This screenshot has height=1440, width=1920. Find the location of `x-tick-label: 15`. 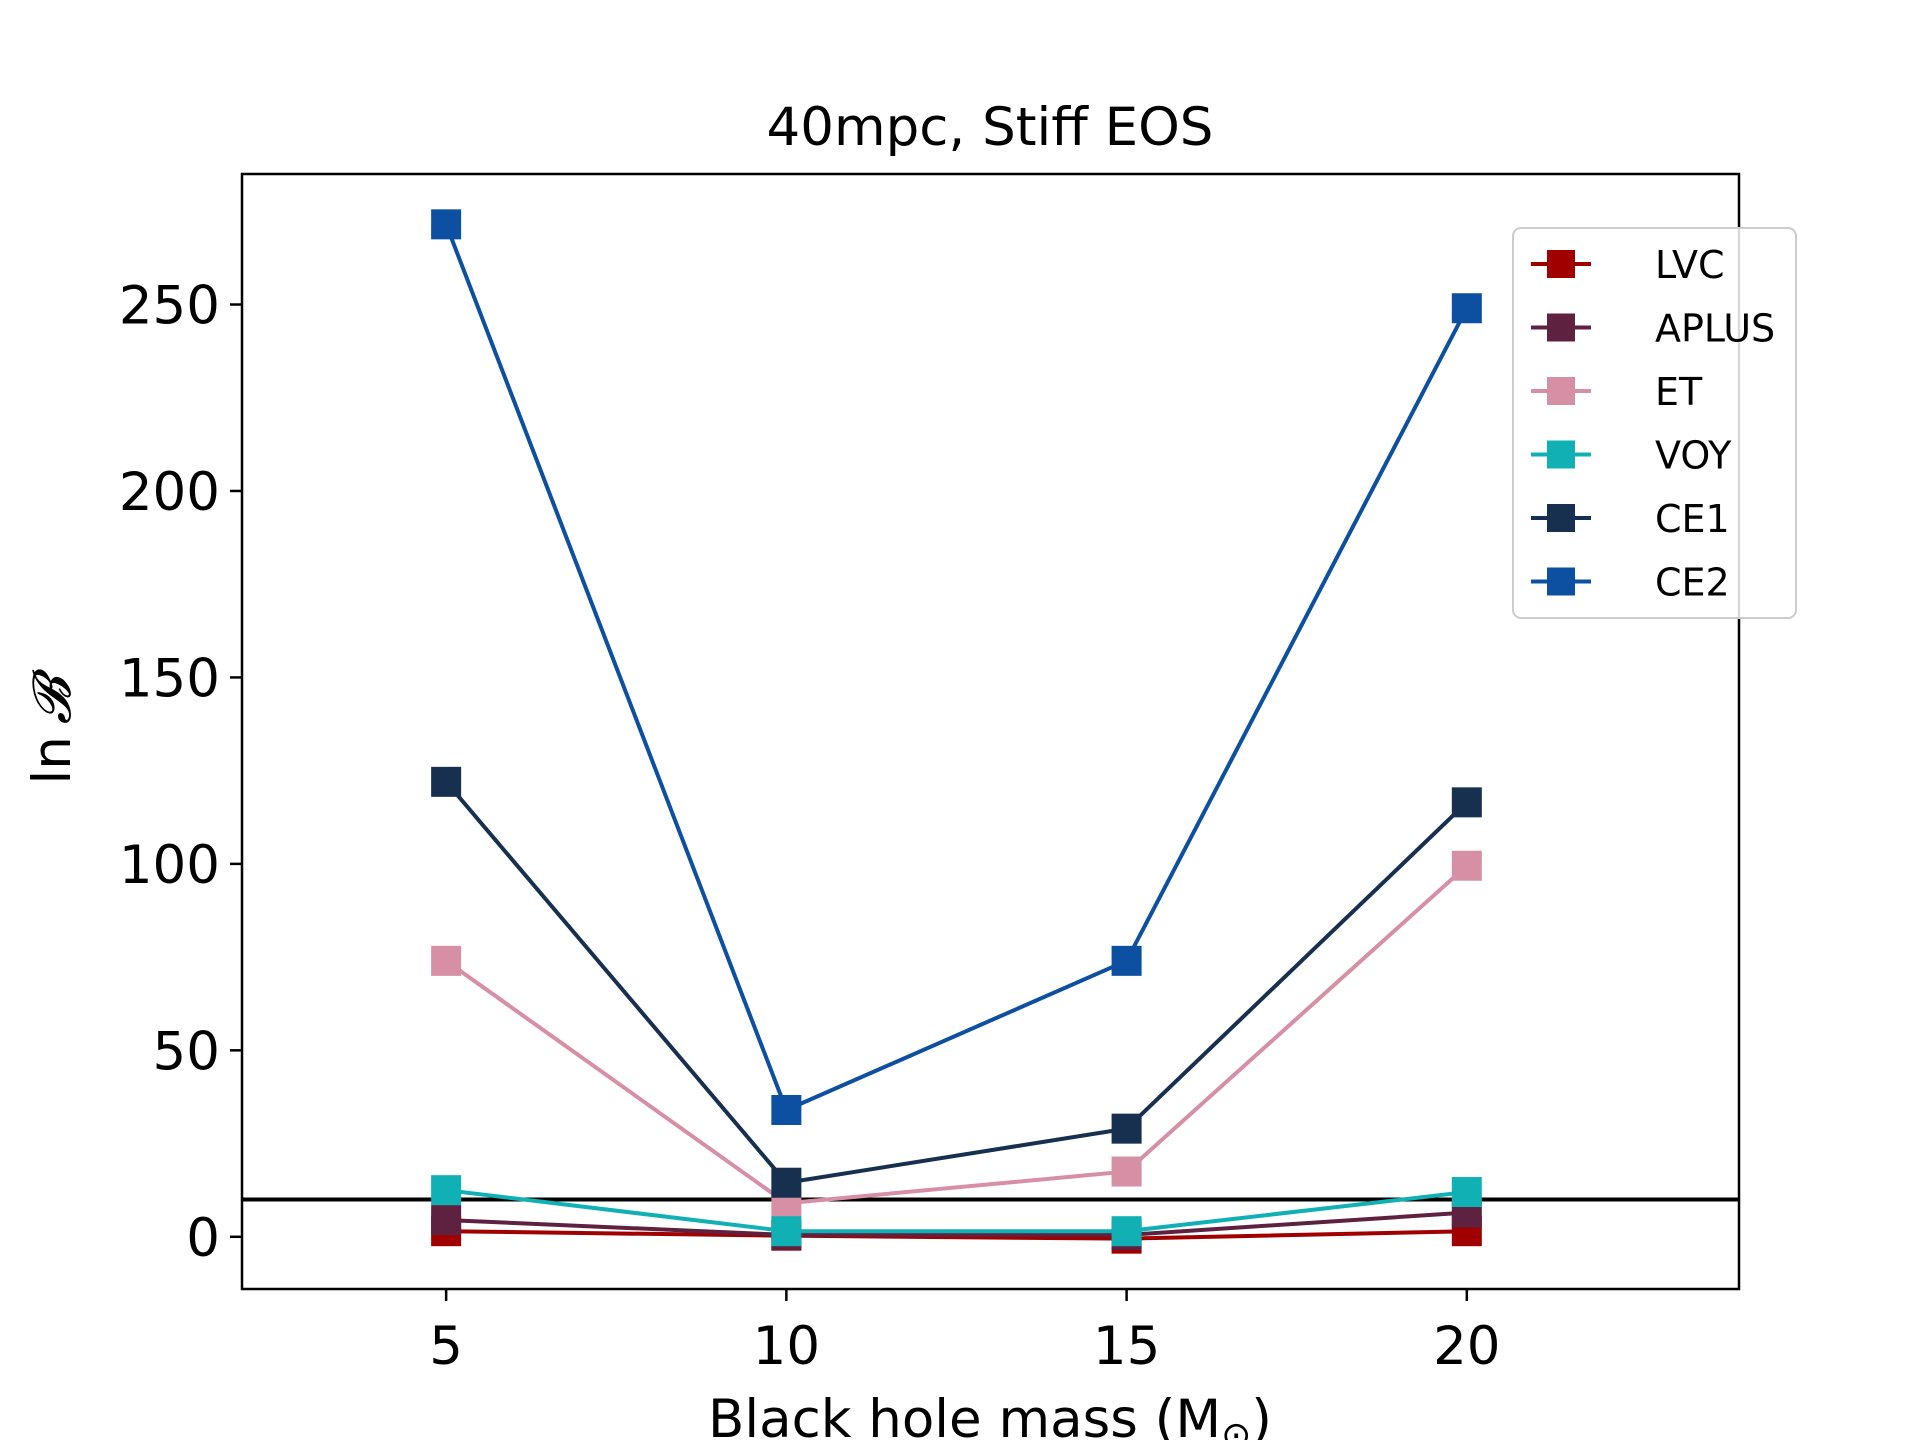

x-tick-label: 15 is located at coordinates (1126, 1346).